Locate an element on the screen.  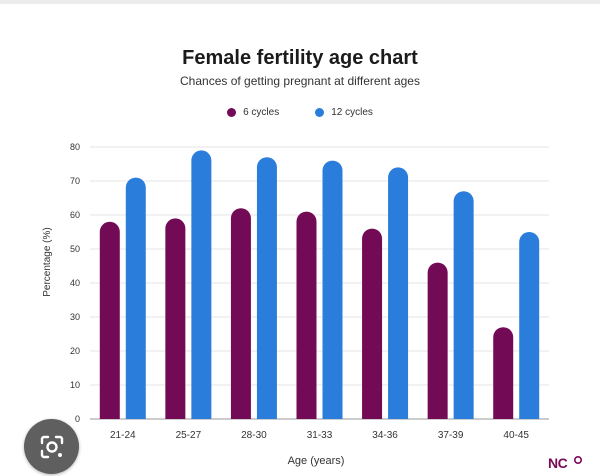
legend-label-6-cycles: 6 cycles is located at coordinates (261, 112).